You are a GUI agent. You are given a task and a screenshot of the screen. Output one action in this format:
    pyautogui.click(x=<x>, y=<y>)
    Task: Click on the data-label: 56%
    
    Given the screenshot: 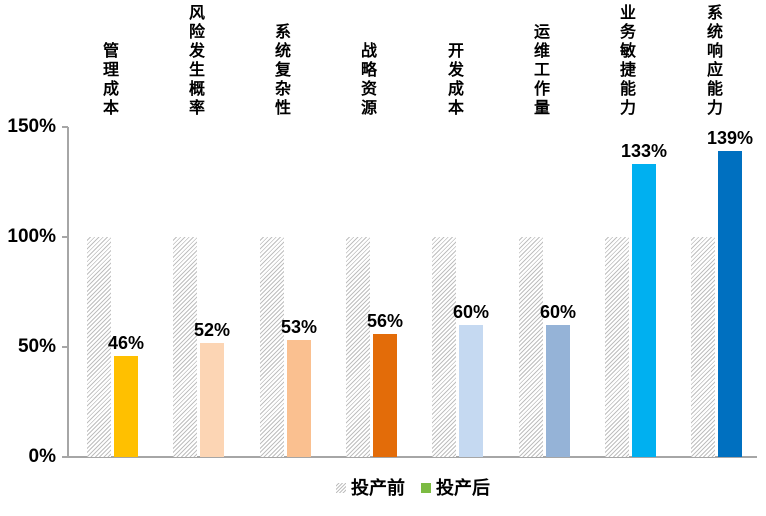 What is the action you would take?
    pyautogui.click(x=385, y=321)
    